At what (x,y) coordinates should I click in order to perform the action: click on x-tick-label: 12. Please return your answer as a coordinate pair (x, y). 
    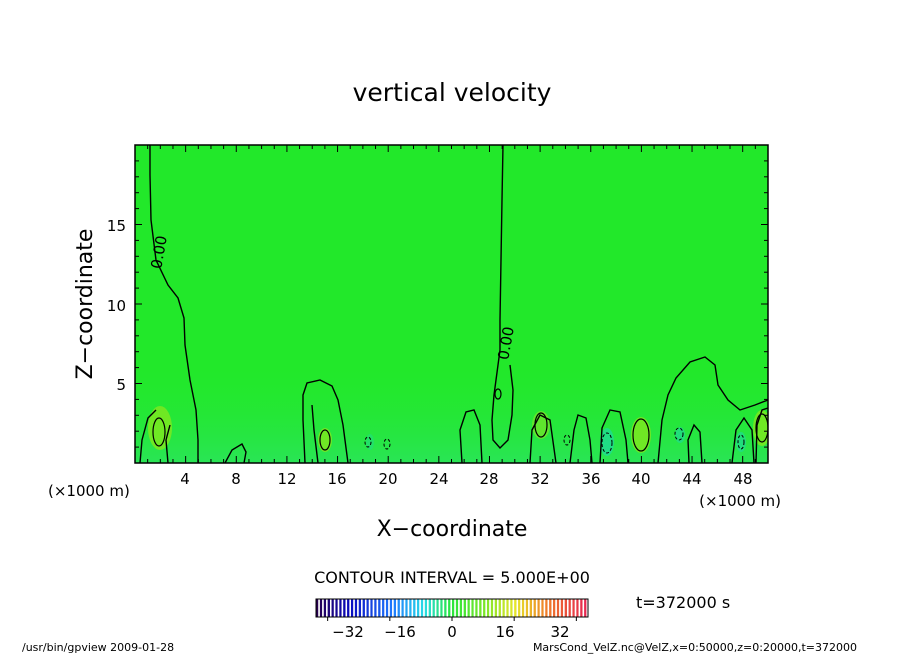
    Looking at the image, I should click on (286, 479).